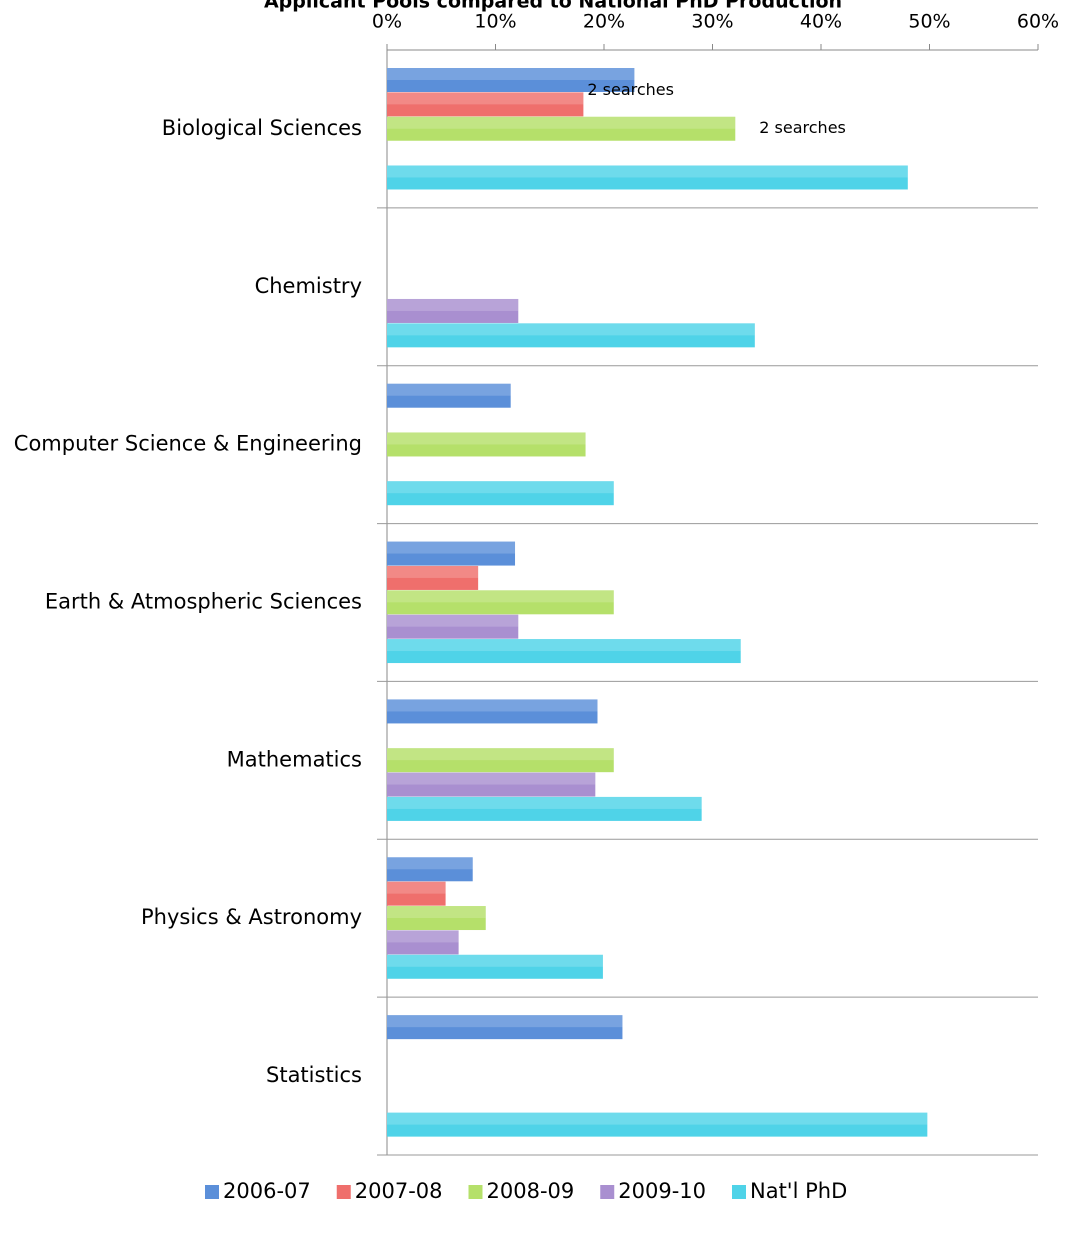  I want to click on y-tick-label: Computer Science & Engineering, so click(188, 444).